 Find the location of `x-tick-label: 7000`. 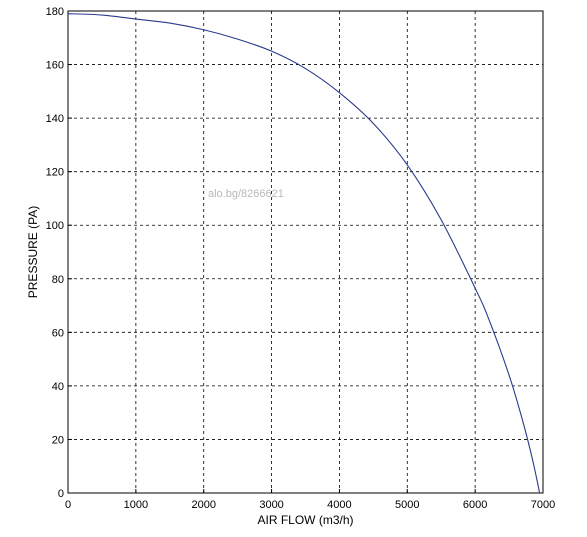

x-tick-label: 7000 is located at coordinates (543, 505).